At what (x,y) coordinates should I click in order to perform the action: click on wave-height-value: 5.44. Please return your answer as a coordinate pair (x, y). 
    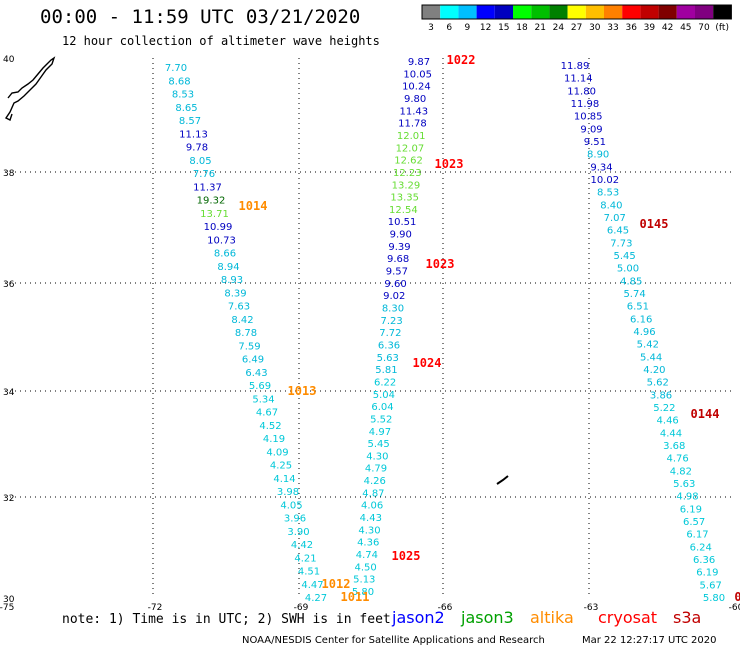
    Looking at the image, I should click on (651, 357).